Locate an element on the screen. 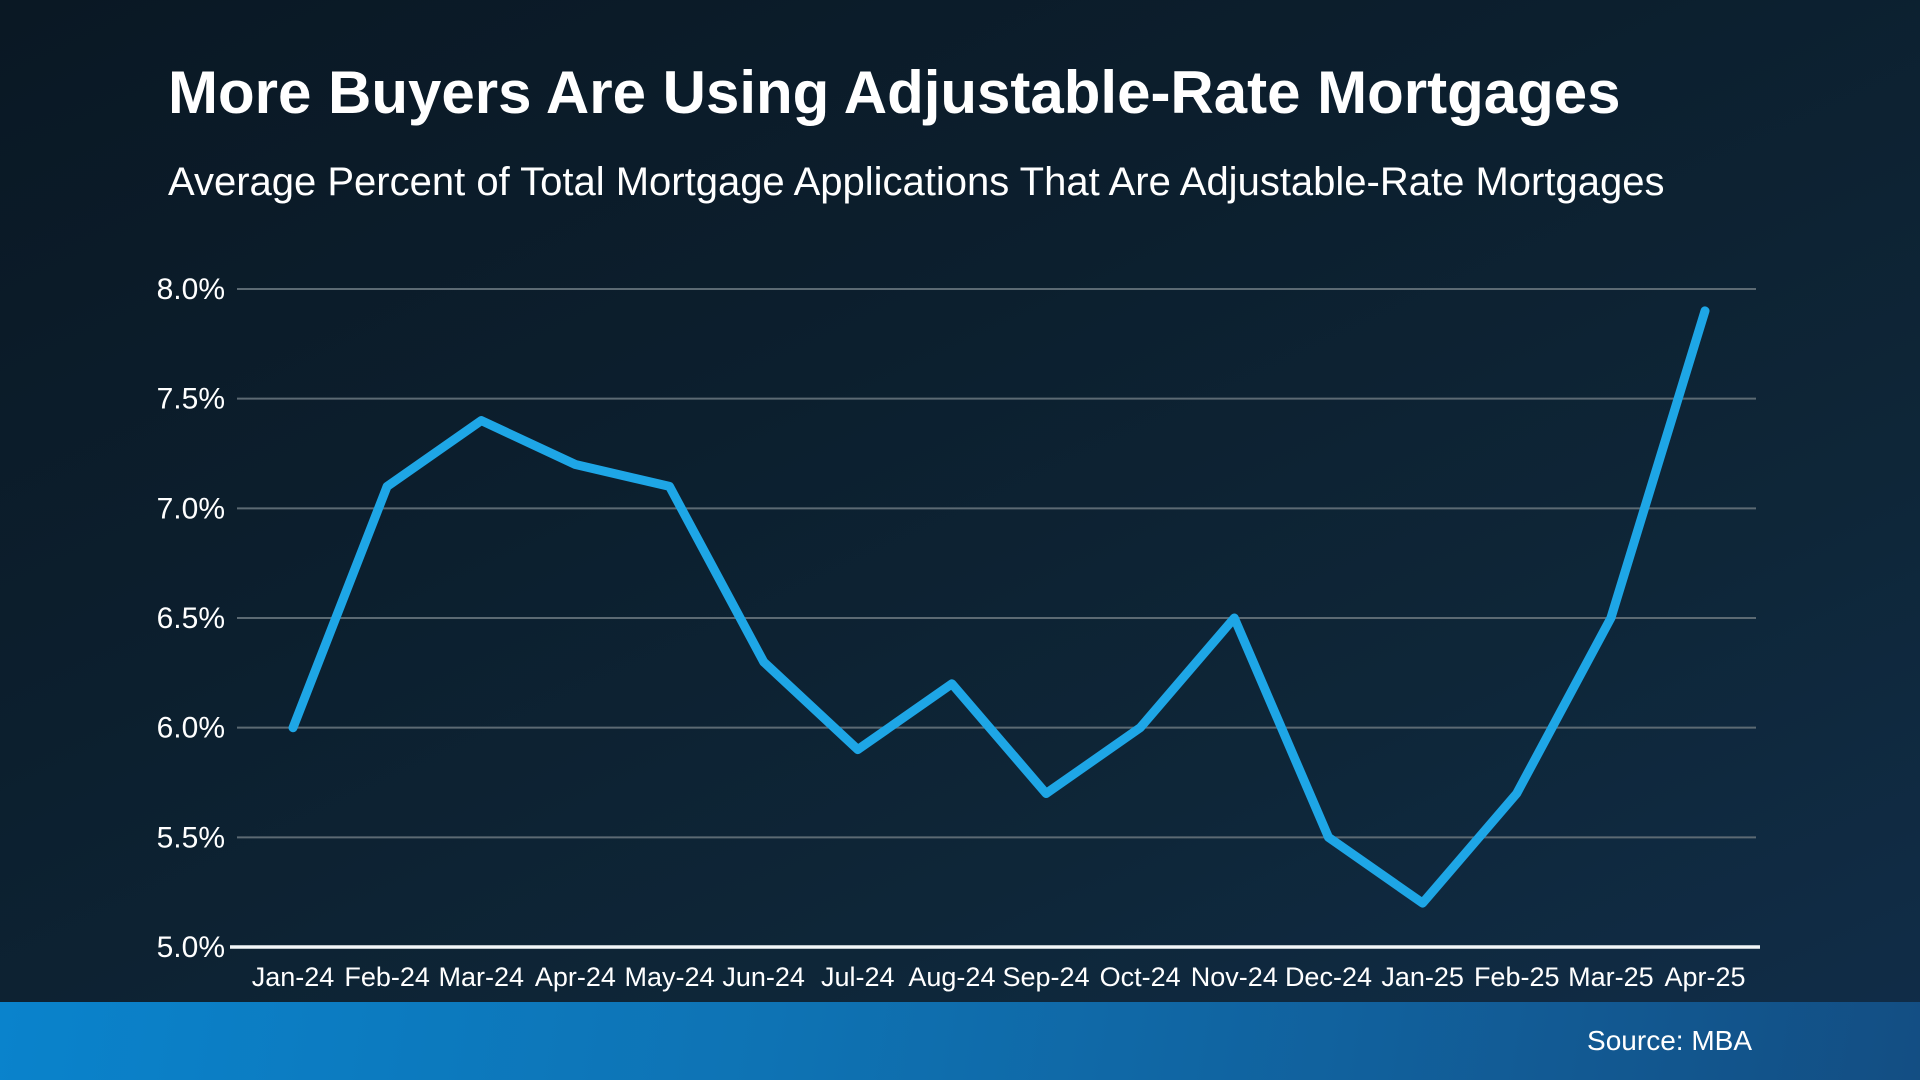  x-axis-tick-label: Jul-24 is located at coordinates (858, 977).